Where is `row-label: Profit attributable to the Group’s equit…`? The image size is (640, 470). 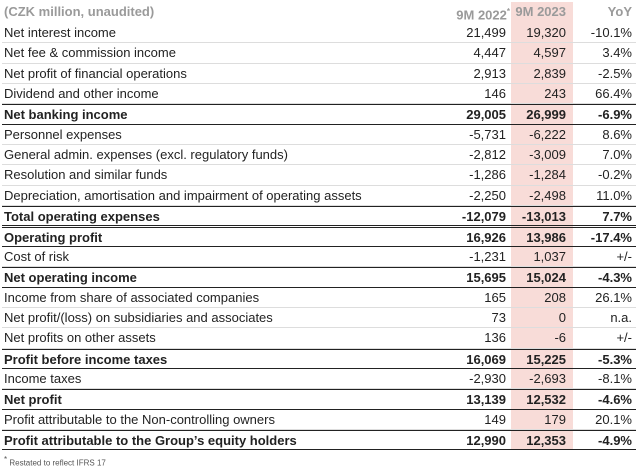
row-label: Profit attributable to the Group’s equit… is located at coordinates (150, 440).